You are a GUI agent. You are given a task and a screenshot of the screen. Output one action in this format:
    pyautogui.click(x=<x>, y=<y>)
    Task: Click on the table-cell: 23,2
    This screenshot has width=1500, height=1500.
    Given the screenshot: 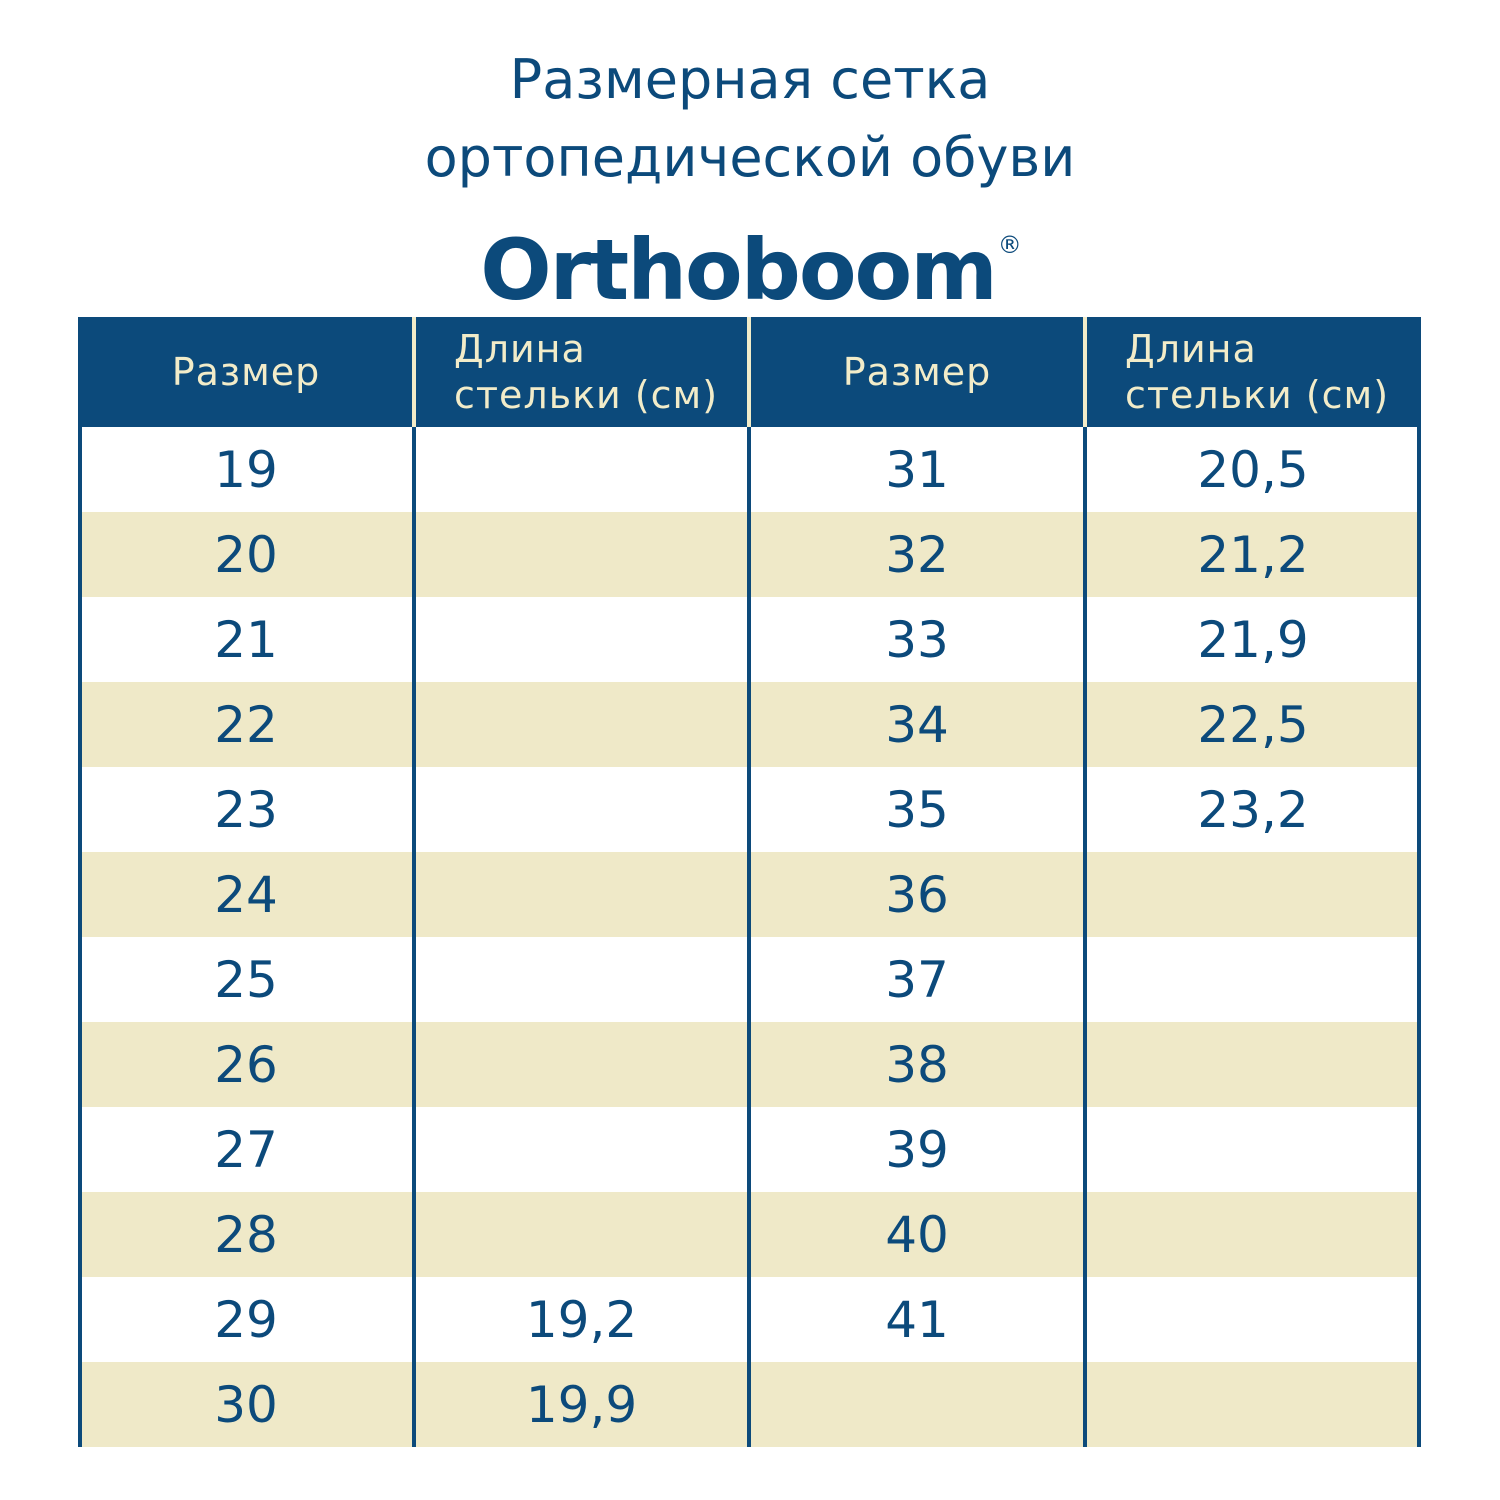 What is the action you would take?
    pyautogui.click(x=1253, y=809)
    